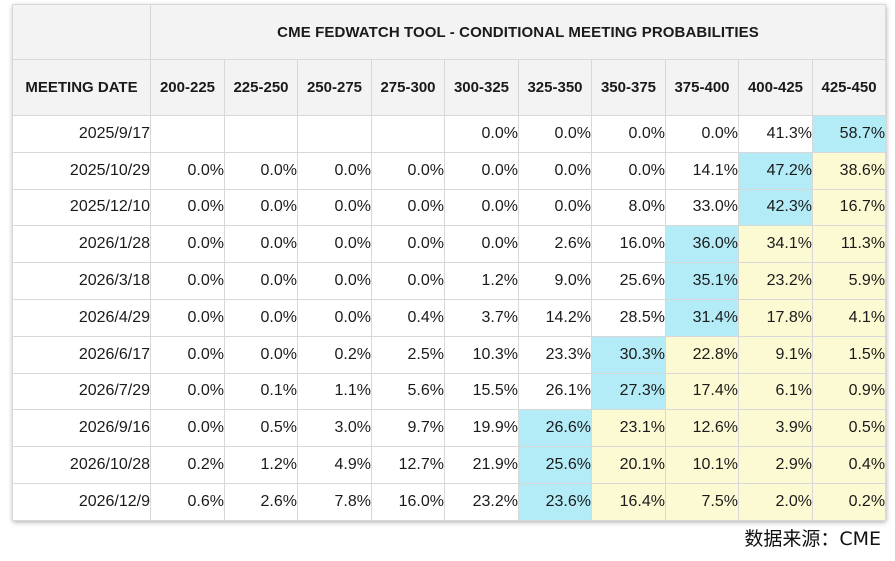 The image size is (895, 561). What do you see at coordinates (702, 465) in the screenshot?
I see `probability-cell: 10.1%` at bounding box center [702, 465].